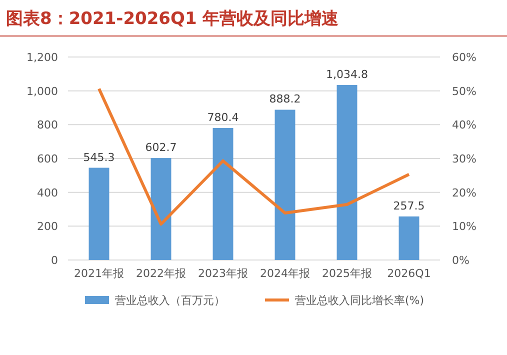 The width and height of the screenshot is (507, 355). Describe the element at coordinates (47, 125) in the screenshot. I see `y-tick-label: 800` at that location.